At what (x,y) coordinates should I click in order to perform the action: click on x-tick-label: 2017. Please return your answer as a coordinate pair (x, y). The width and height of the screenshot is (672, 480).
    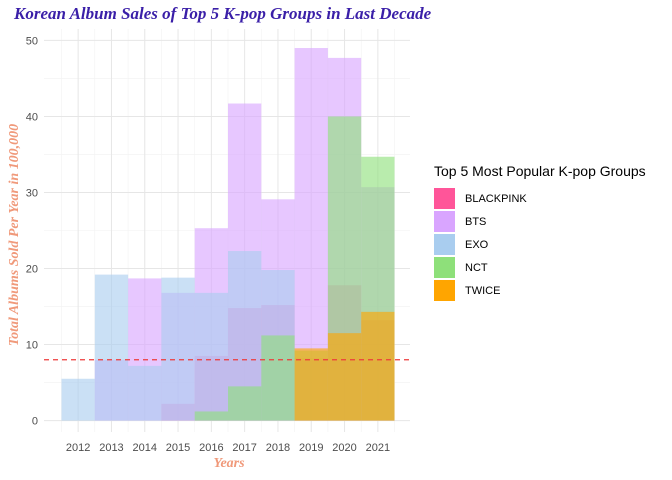
    Looking at the image, I should click on (244, 448).